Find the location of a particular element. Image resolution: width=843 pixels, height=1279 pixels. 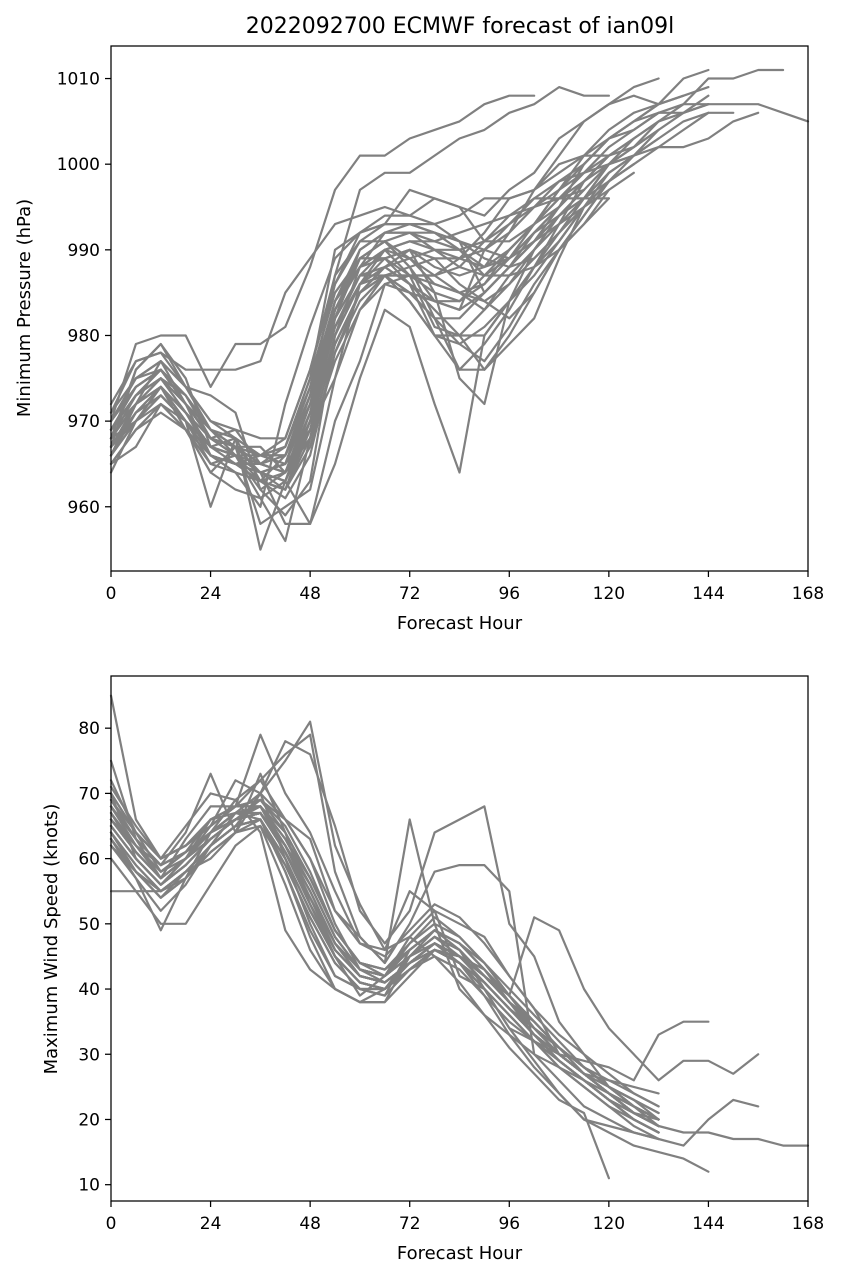

pressure-x-axis-label: Forecast Hour is located at coordinates (460, 623).